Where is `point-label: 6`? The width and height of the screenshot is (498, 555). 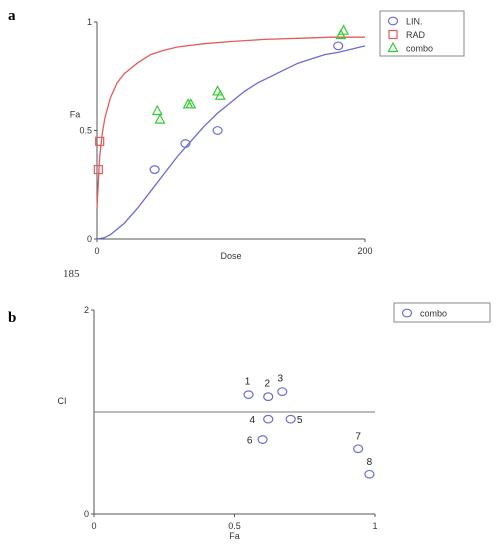 point-label: 6 is located at coordinates (250, 441).